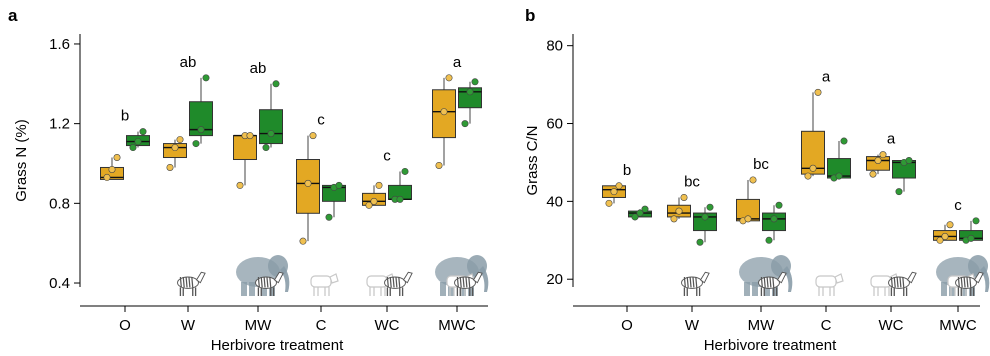 This screenshot has width=990, height=356. What do you see at coordinates (334, 278) in the screenshot?
I see `cattle-head` at bounding box center [334, 278].